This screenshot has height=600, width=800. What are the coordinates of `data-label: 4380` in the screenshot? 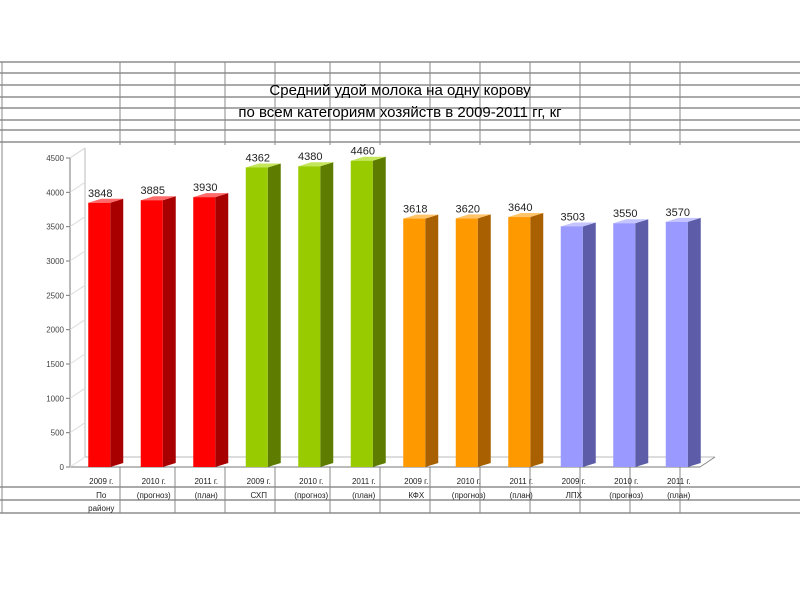 It's located at (310, 157).